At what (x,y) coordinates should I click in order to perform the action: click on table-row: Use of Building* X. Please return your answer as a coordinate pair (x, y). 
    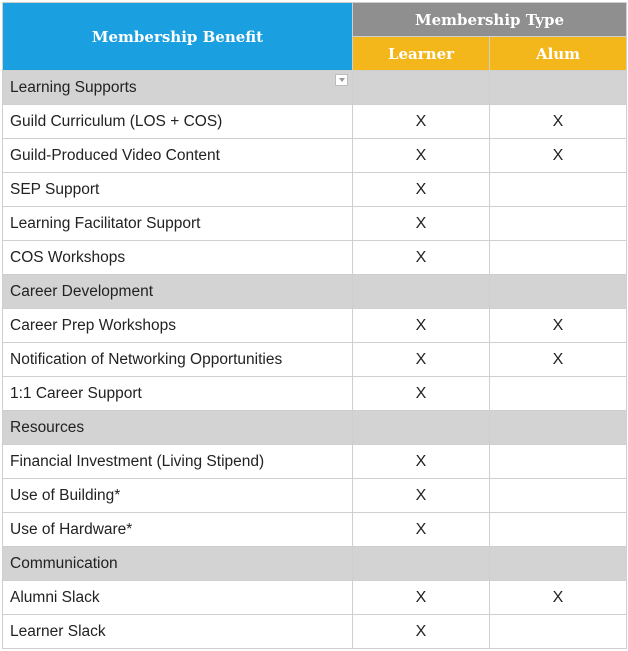
    Looking at the image, I should click on (315, 495).